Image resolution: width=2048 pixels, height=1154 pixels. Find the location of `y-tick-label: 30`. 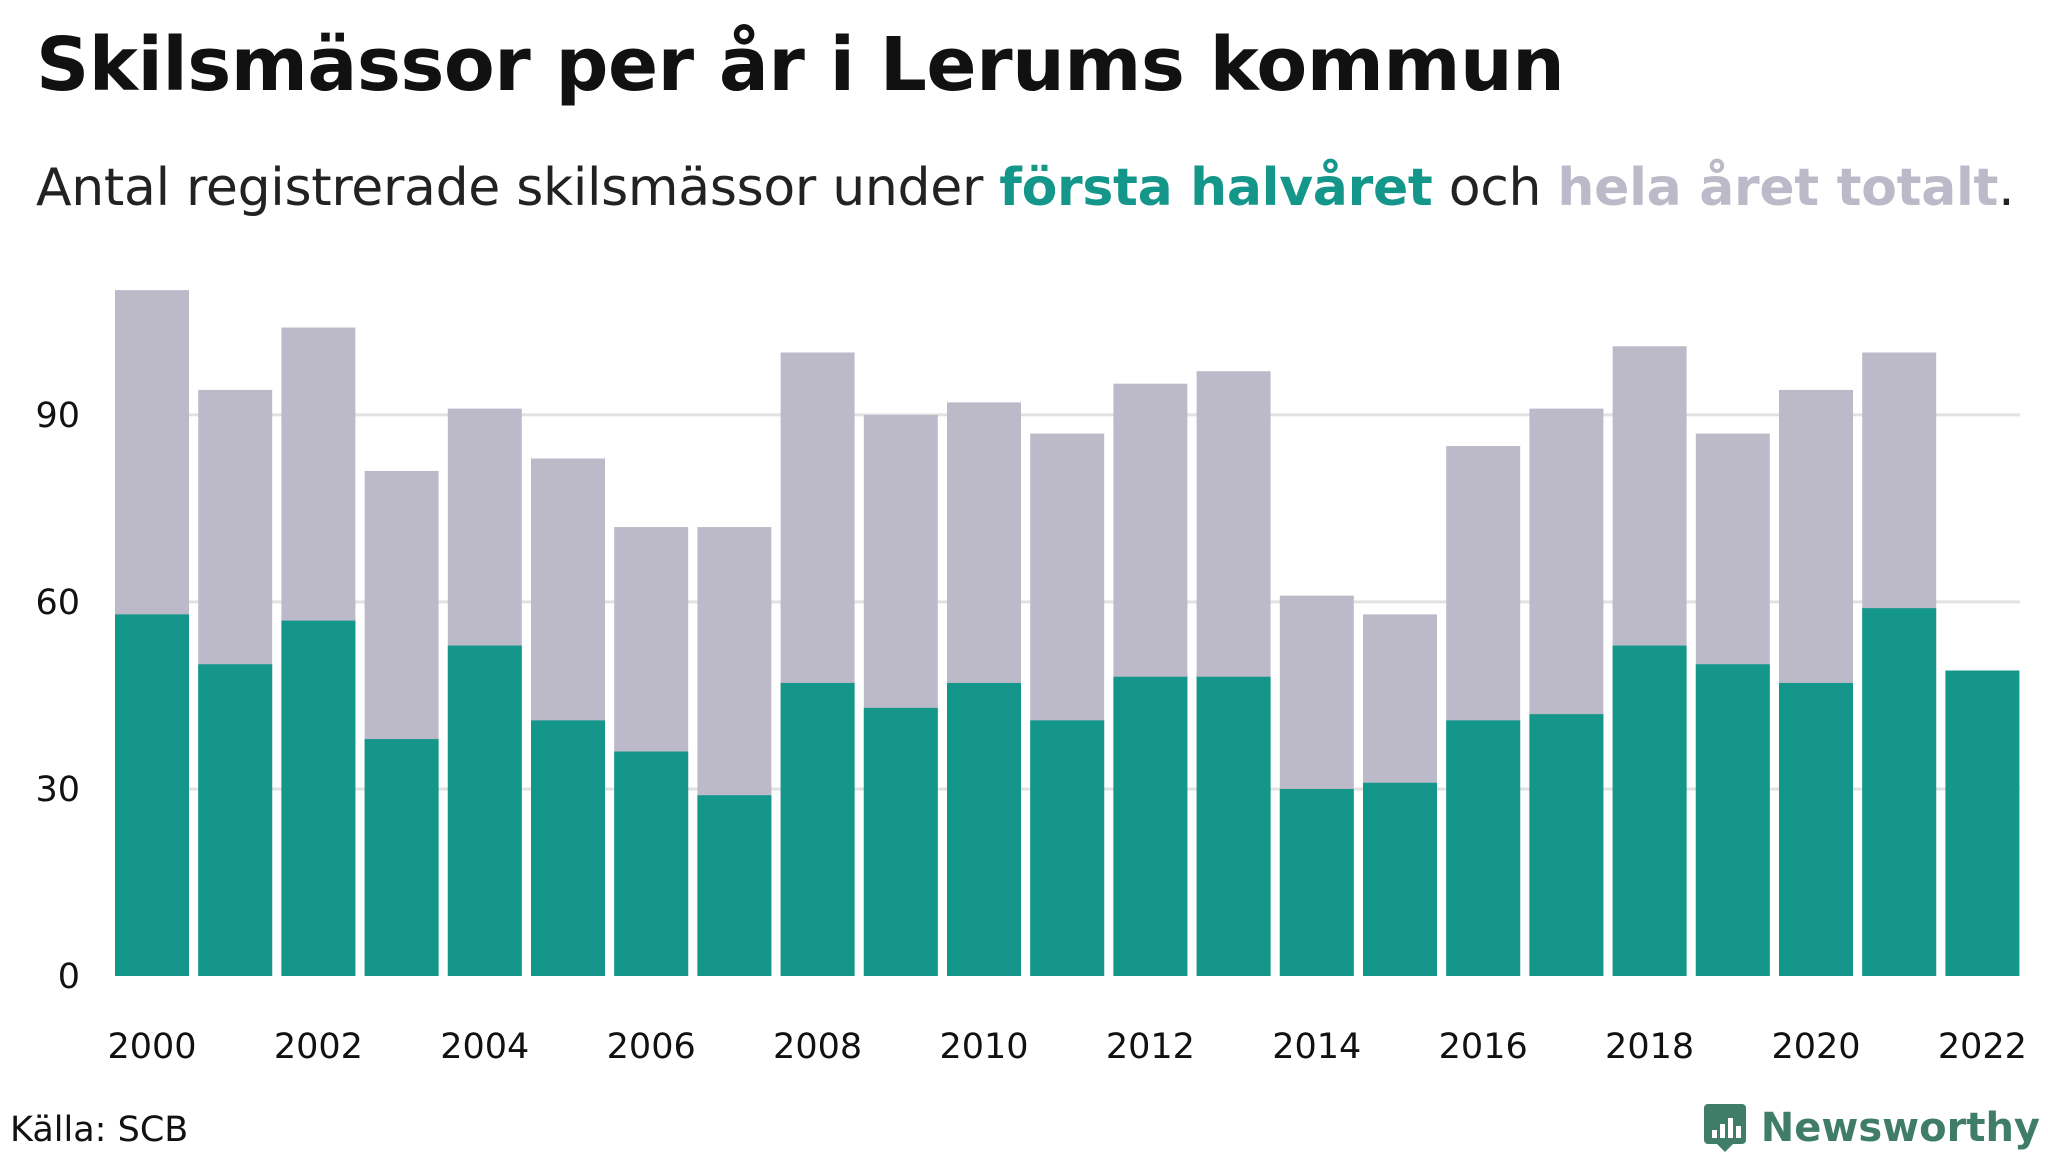

y-tick-label: 30 is located at coordinates (57, 790).